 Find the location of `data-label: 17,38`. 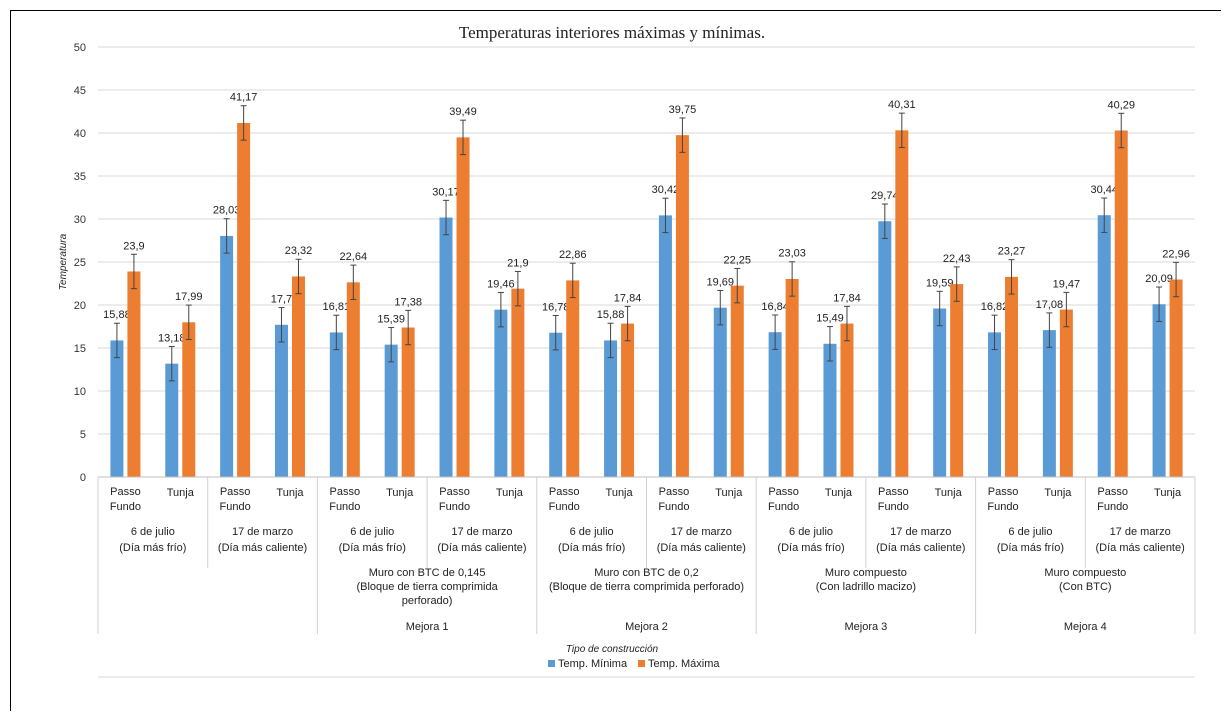

data-label: 17,38 is located at coordinates (408, 302).